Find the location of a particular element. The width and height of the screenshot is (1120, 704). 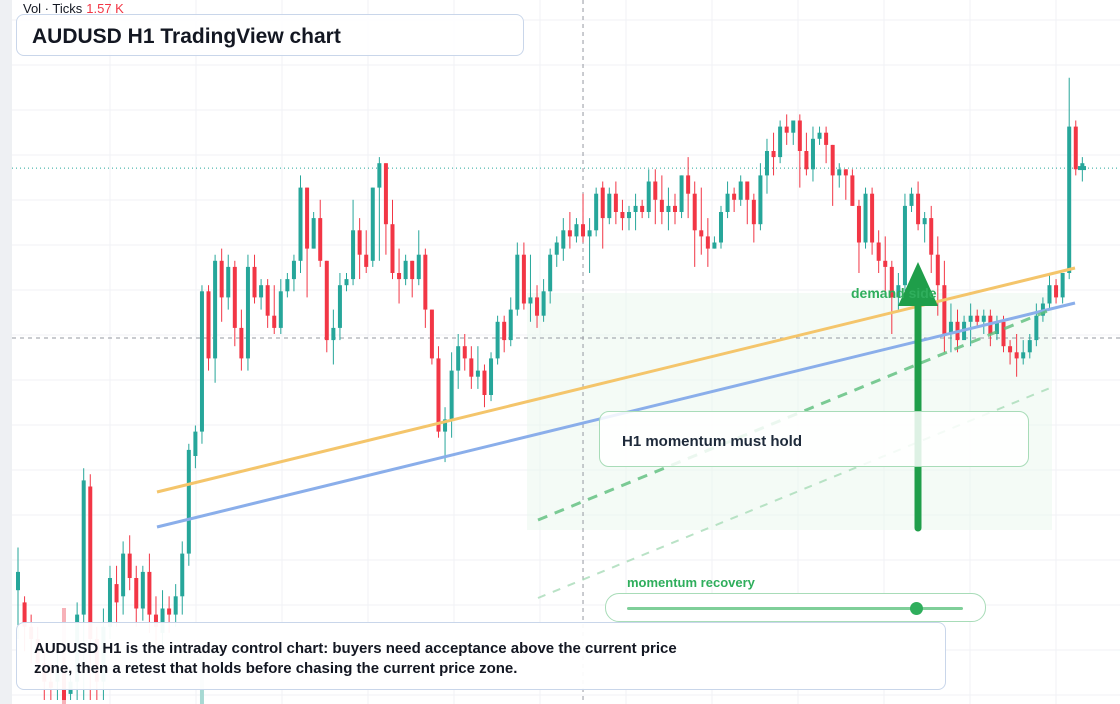

momentum-slider is located at coordinates (795, 607).